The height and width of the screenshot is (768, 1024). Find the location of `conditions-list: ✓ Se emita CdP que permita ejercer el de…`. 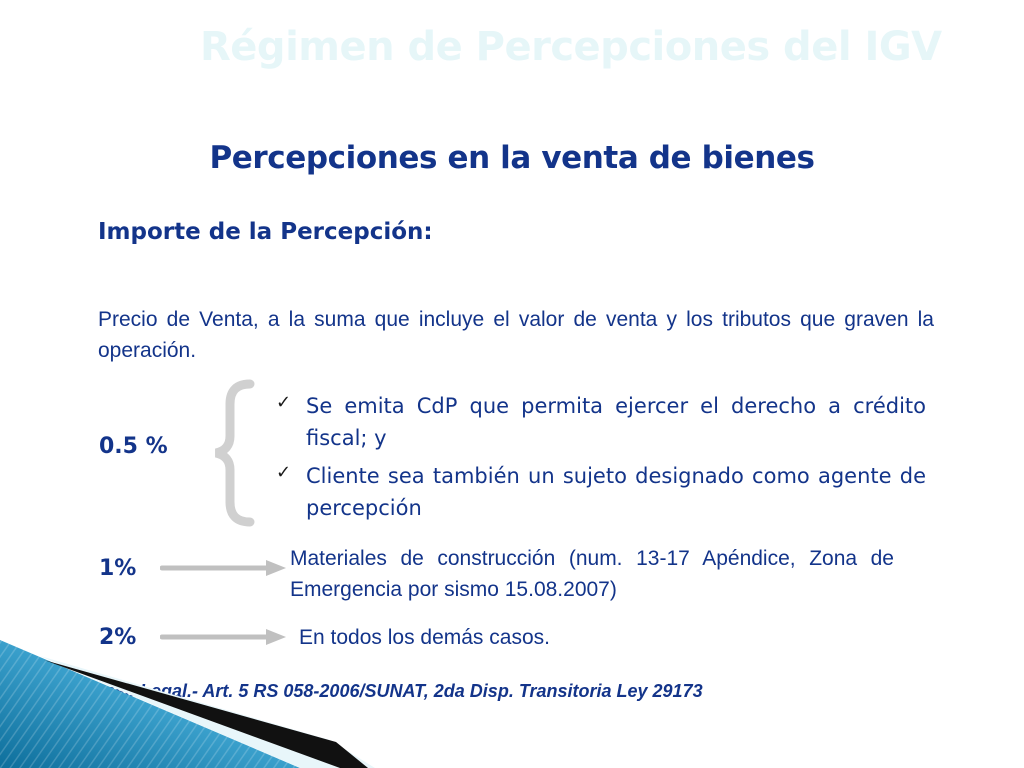

conditions-list: ✓ Se emita CdP que permita ejercer el de… is located at coordinates (601, 460).